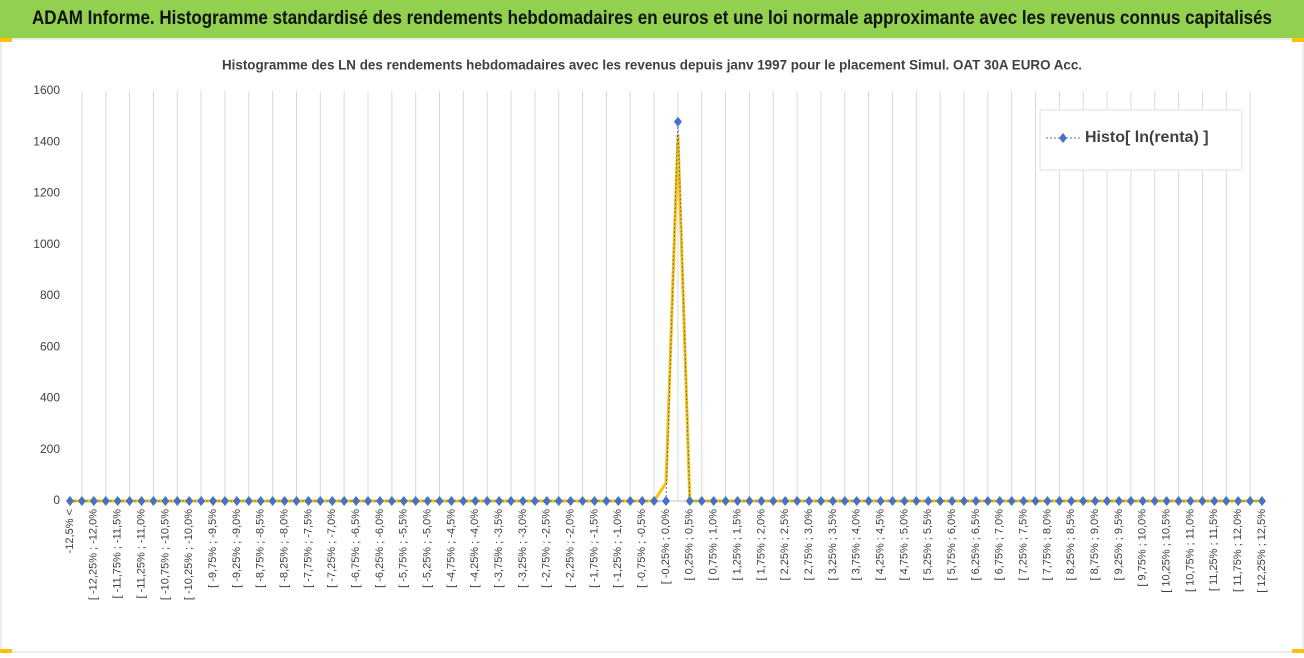 Image resolution: width=1304 pixels, height=658 pixels. Describe the element at coordinates (380, 548) in the screenshot. I see `x-tick-label: [ -6,25% ; -6,0%` at that location.